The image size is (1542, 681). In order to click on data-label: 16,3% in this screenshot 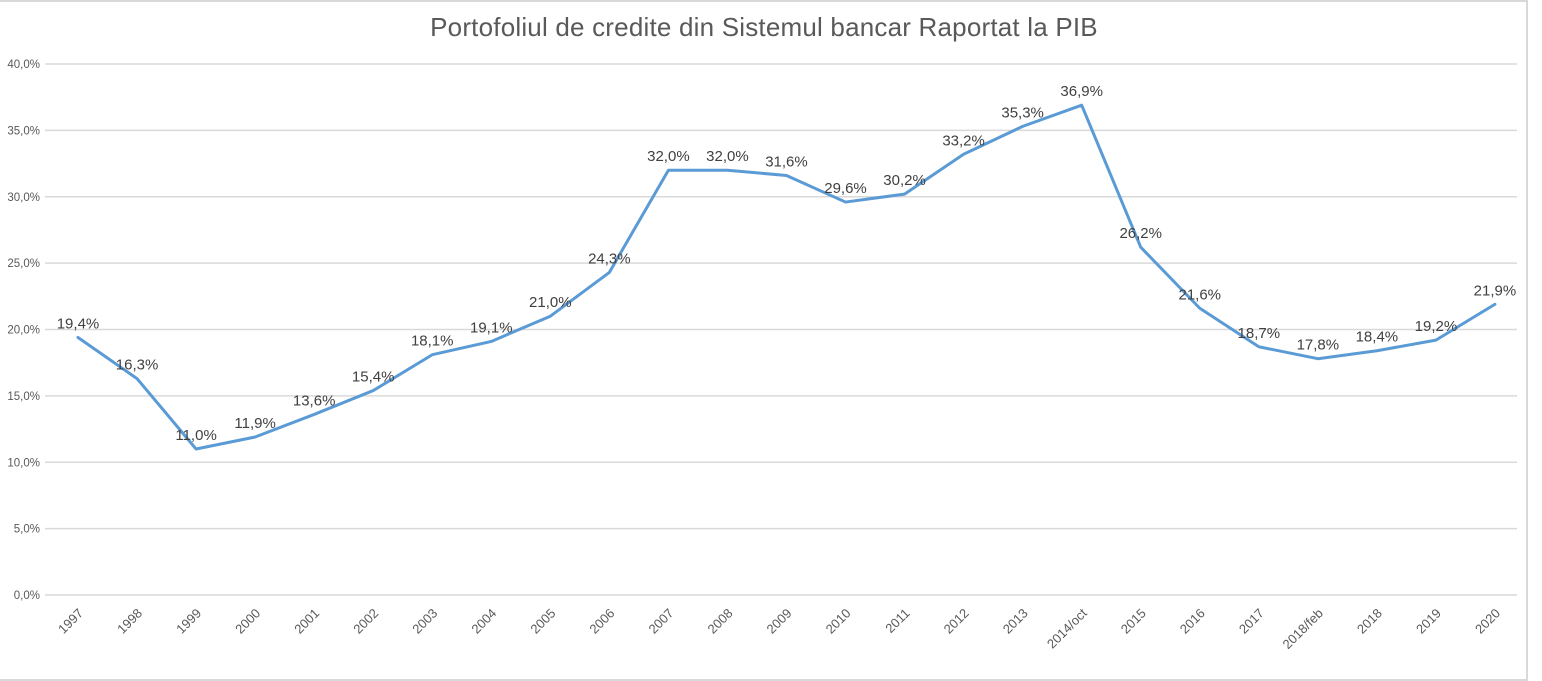, I will do `click(137, 365)`.